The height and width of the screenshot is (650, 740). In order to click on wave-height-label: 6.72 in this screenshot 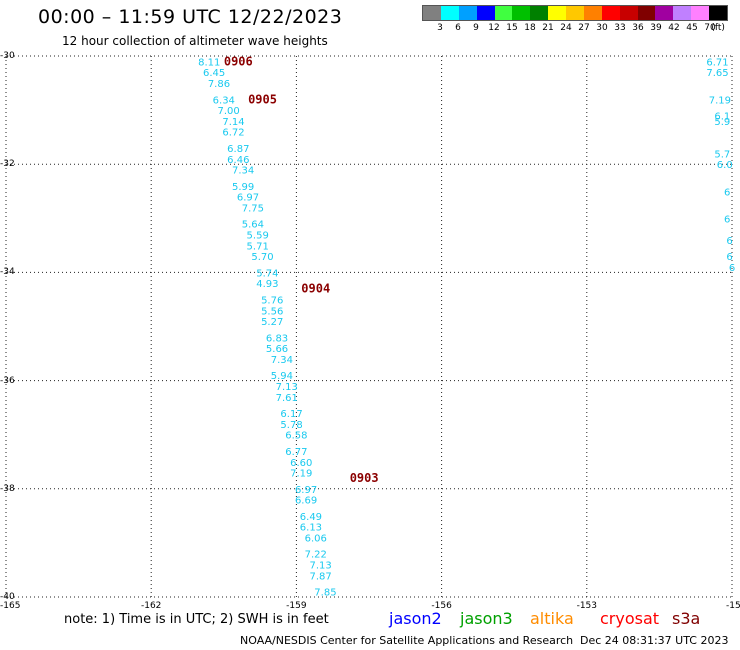, I will do `click(233, 133)`.